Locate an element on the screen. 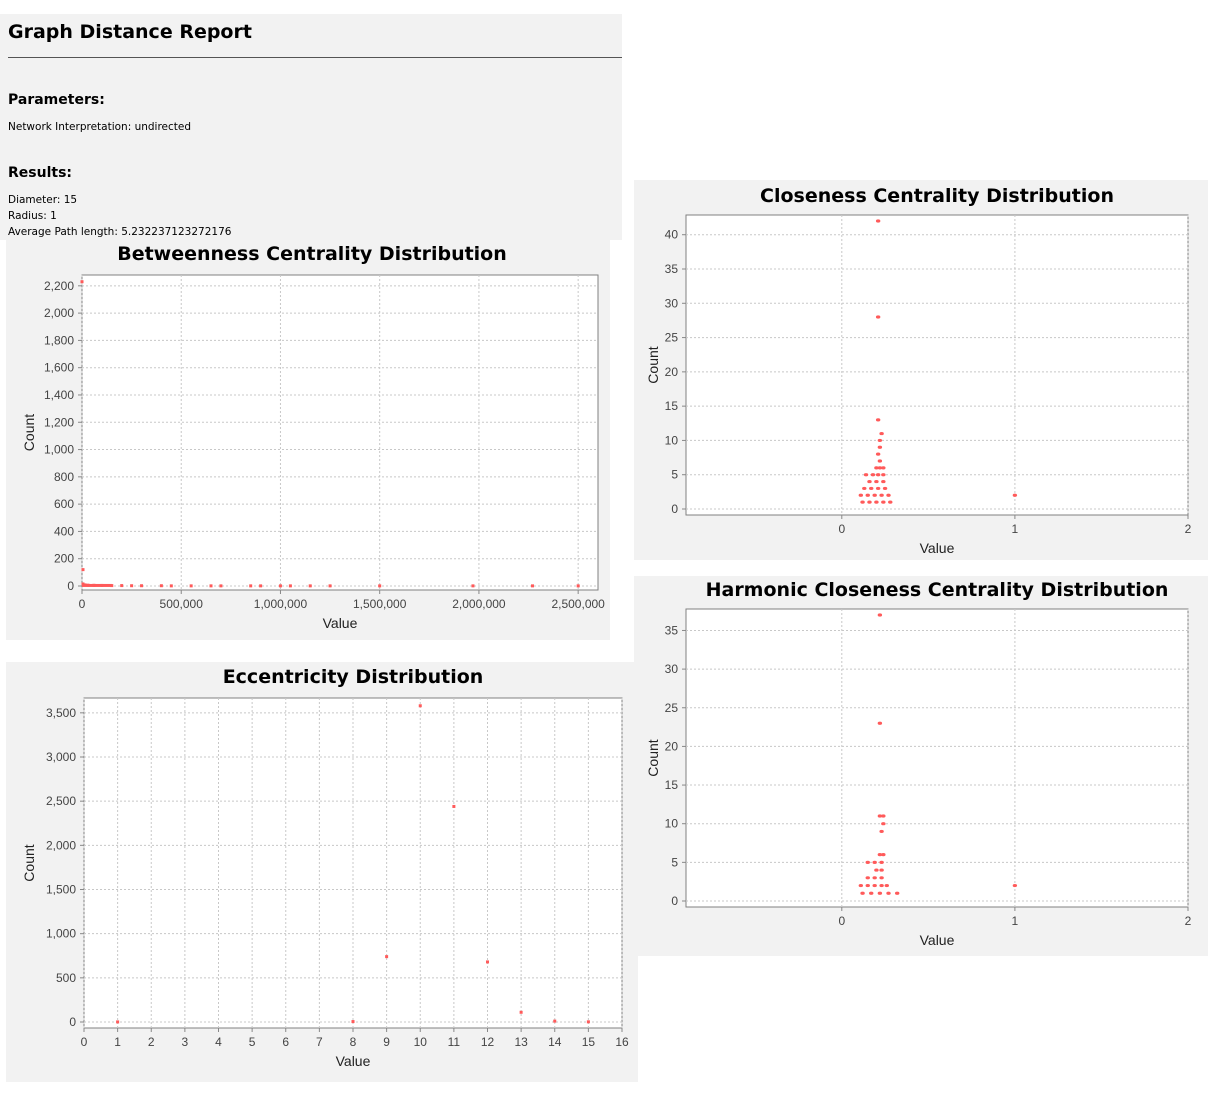  average-path-length-value: Average Path length: 5.232237123272176 is located at coordinates (120, 232).